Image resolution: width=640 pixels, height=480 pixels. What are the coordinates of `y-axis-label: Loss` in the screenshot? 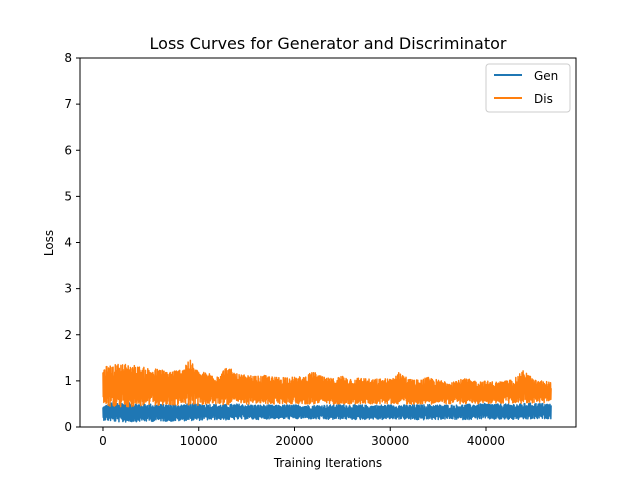 It's located at (49, 243).